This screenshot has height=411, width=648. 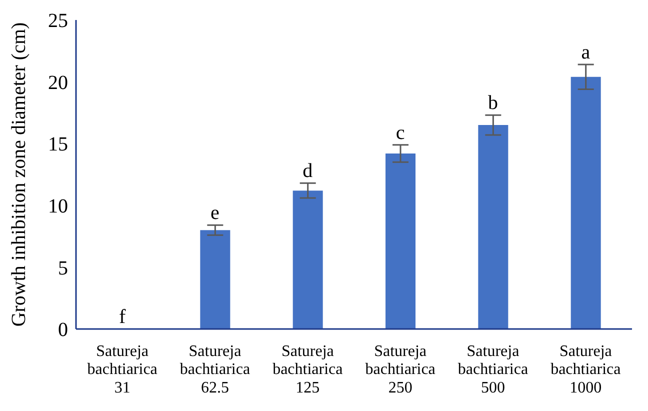 I want to click on y-tick-label: 25, so click(x=58, y=21).